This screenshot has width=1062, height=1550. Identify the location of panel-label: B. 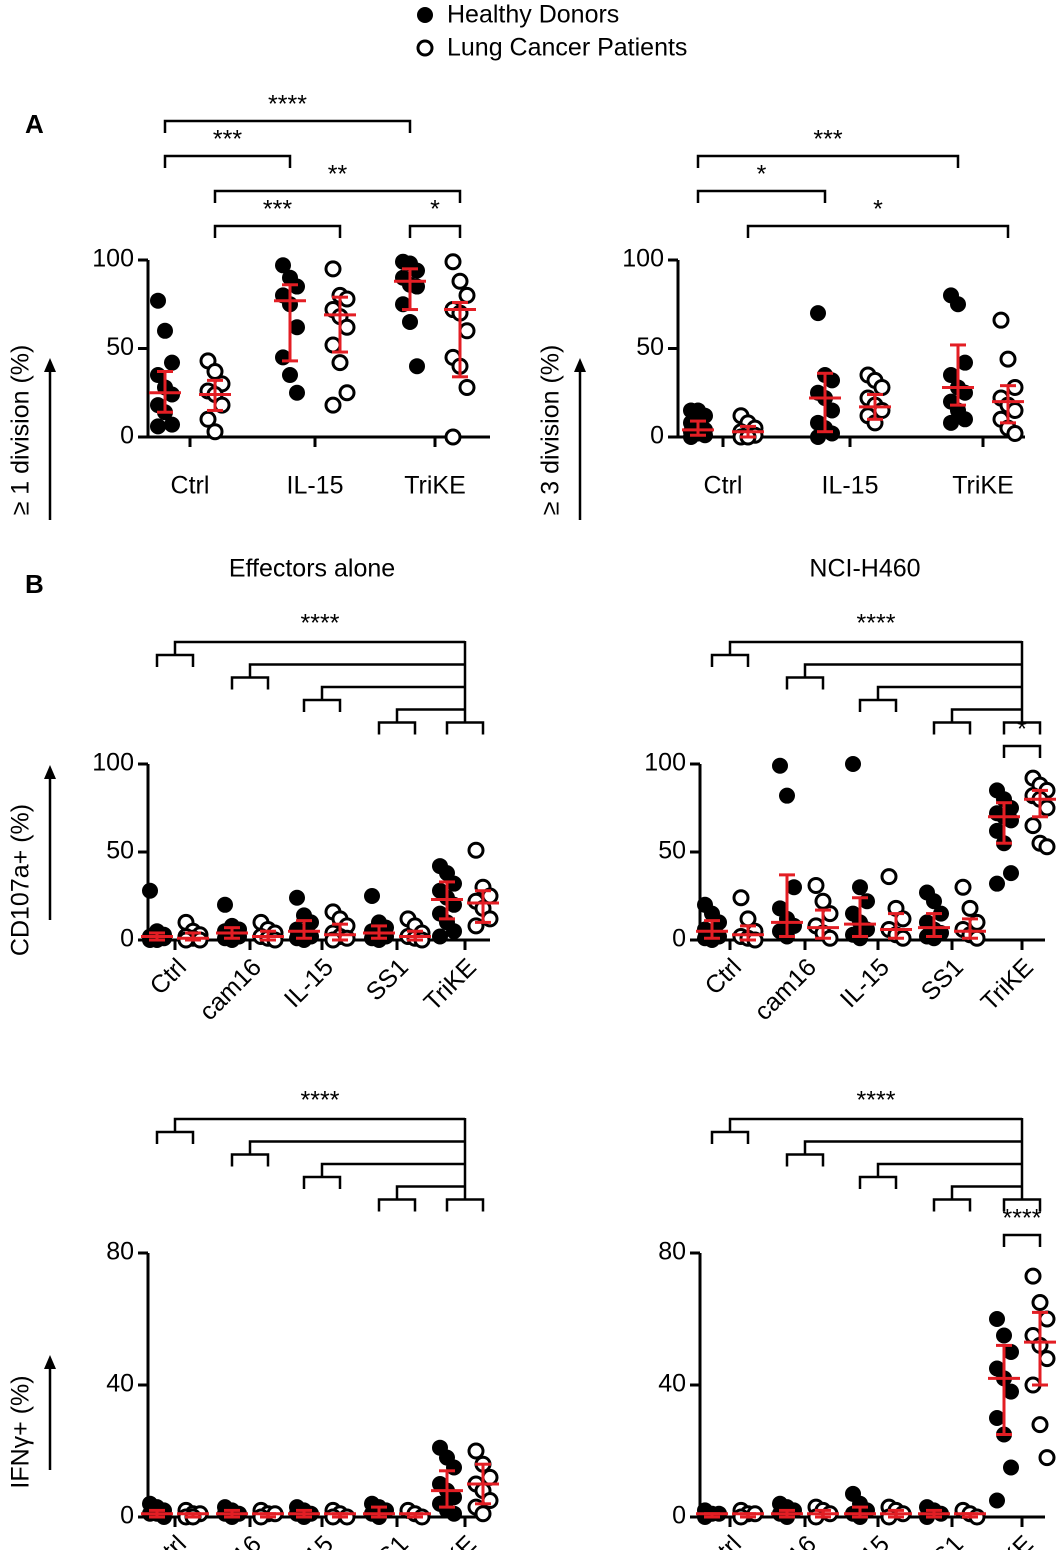
(34, 584).